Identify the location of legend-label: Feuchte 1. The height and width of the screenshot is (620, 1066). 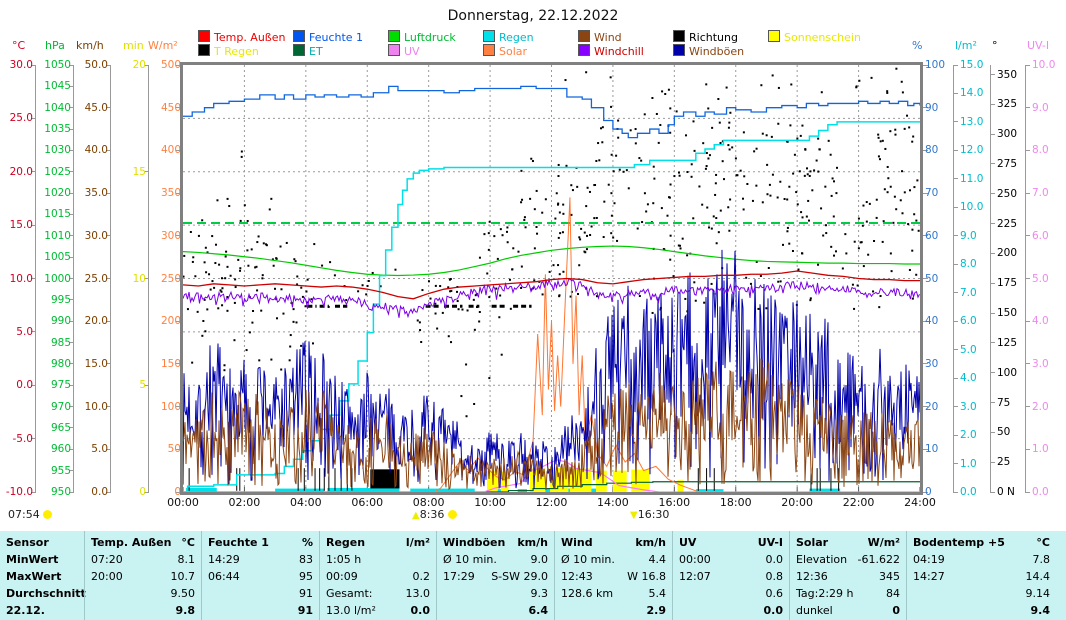
(336, 37).